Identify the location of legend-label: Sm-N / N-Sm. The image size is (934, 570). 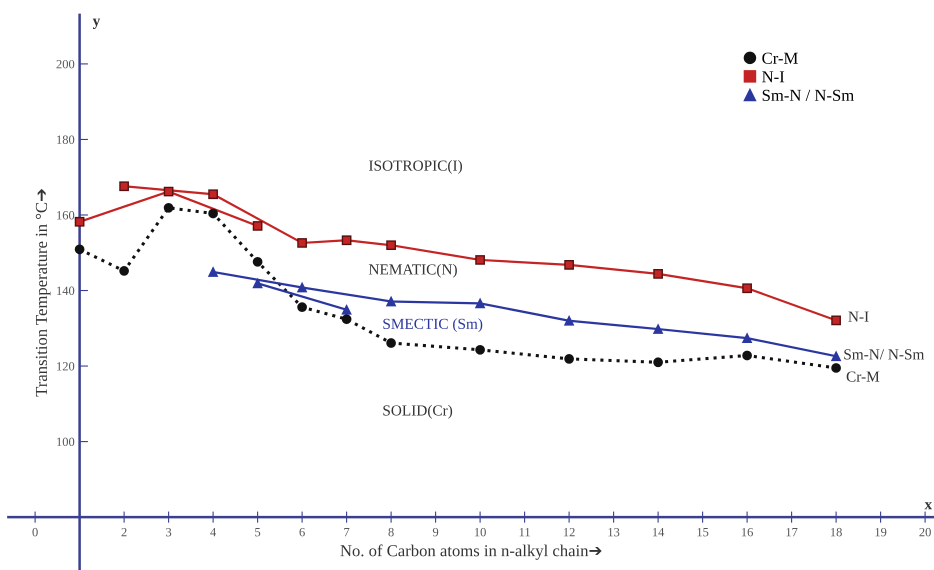
(808, 95).